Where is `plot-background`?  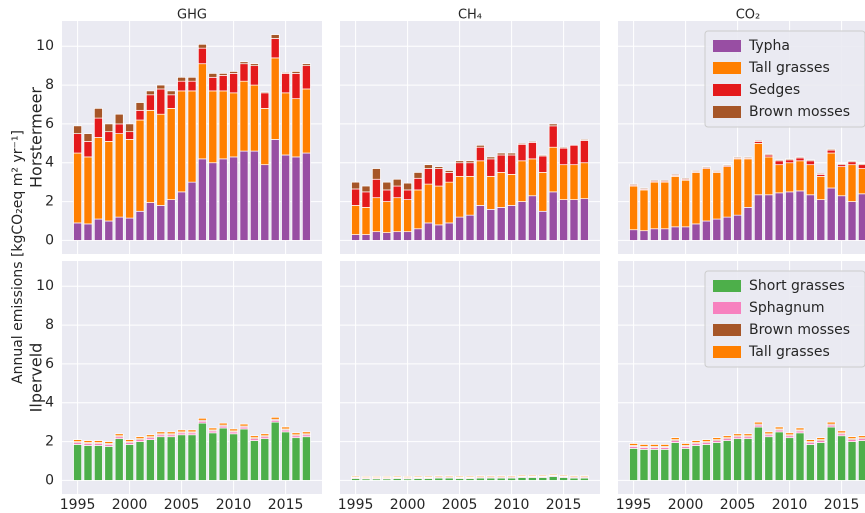 plot-background is located at coordinates (470, 377).